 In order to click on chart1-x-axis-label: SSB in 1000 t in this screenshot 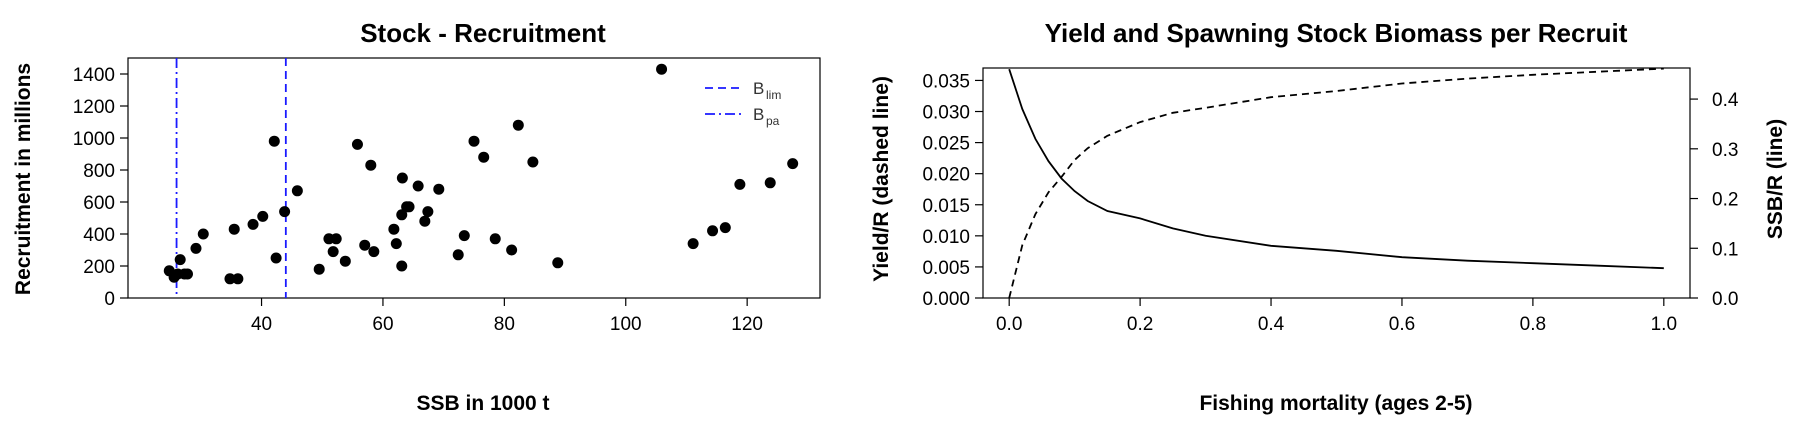, I will do `click(482, 403)`.